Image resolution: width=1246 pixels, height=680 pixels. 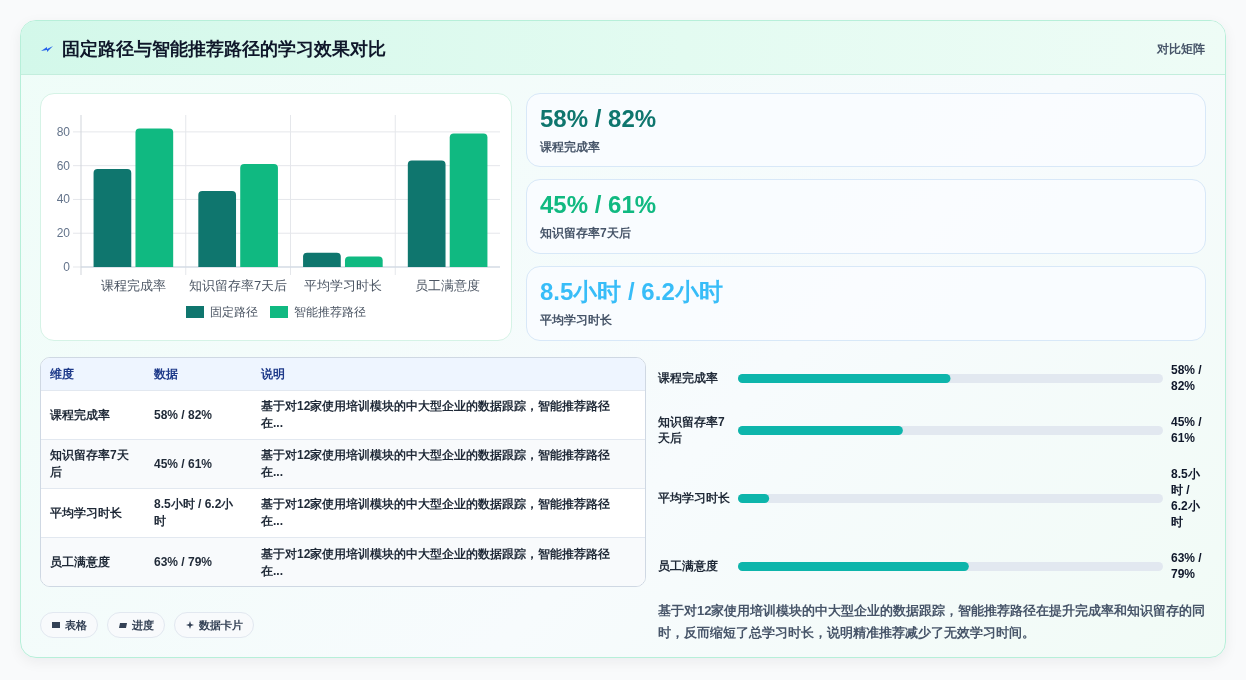 What do you see at coordinates (330, 312) in the screenshot?
I see `legend-label: 智能推荐路径` at bounding box center [330, 312].